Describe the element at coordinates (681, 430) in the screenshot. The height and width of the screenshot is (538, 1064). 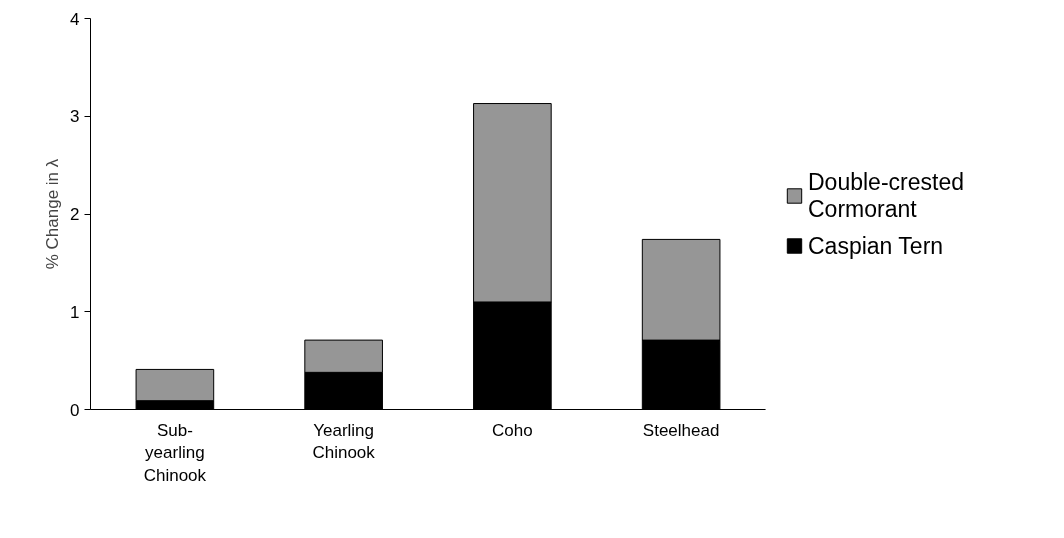
I see `x-tick-label: Steelhead` at that location.